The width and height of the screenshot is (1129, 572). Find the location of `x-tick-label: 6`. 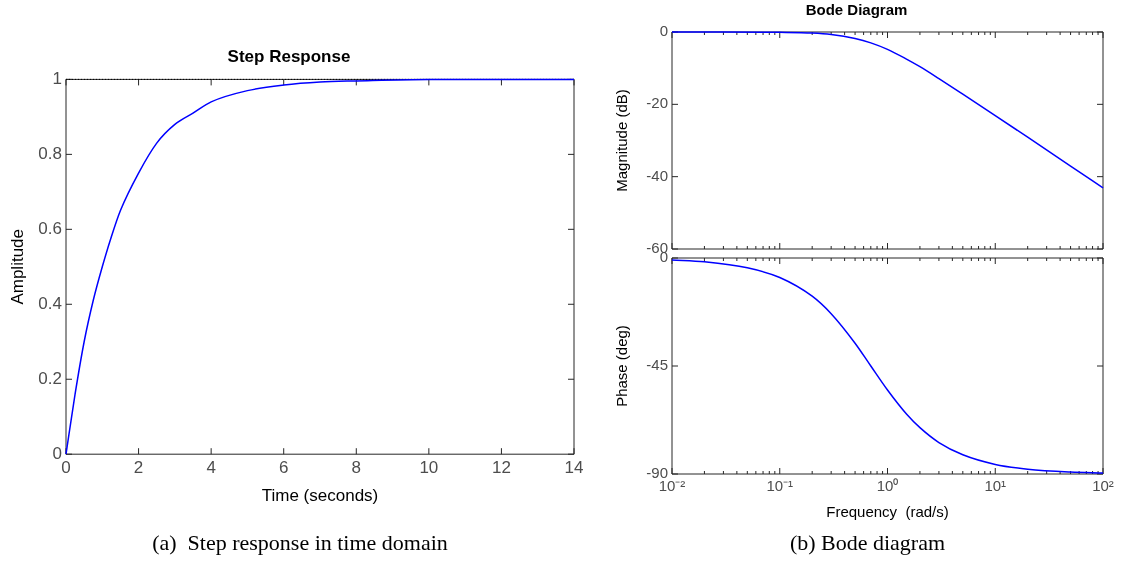

x-tick-label: 6 is located at coordinates (283, 468).